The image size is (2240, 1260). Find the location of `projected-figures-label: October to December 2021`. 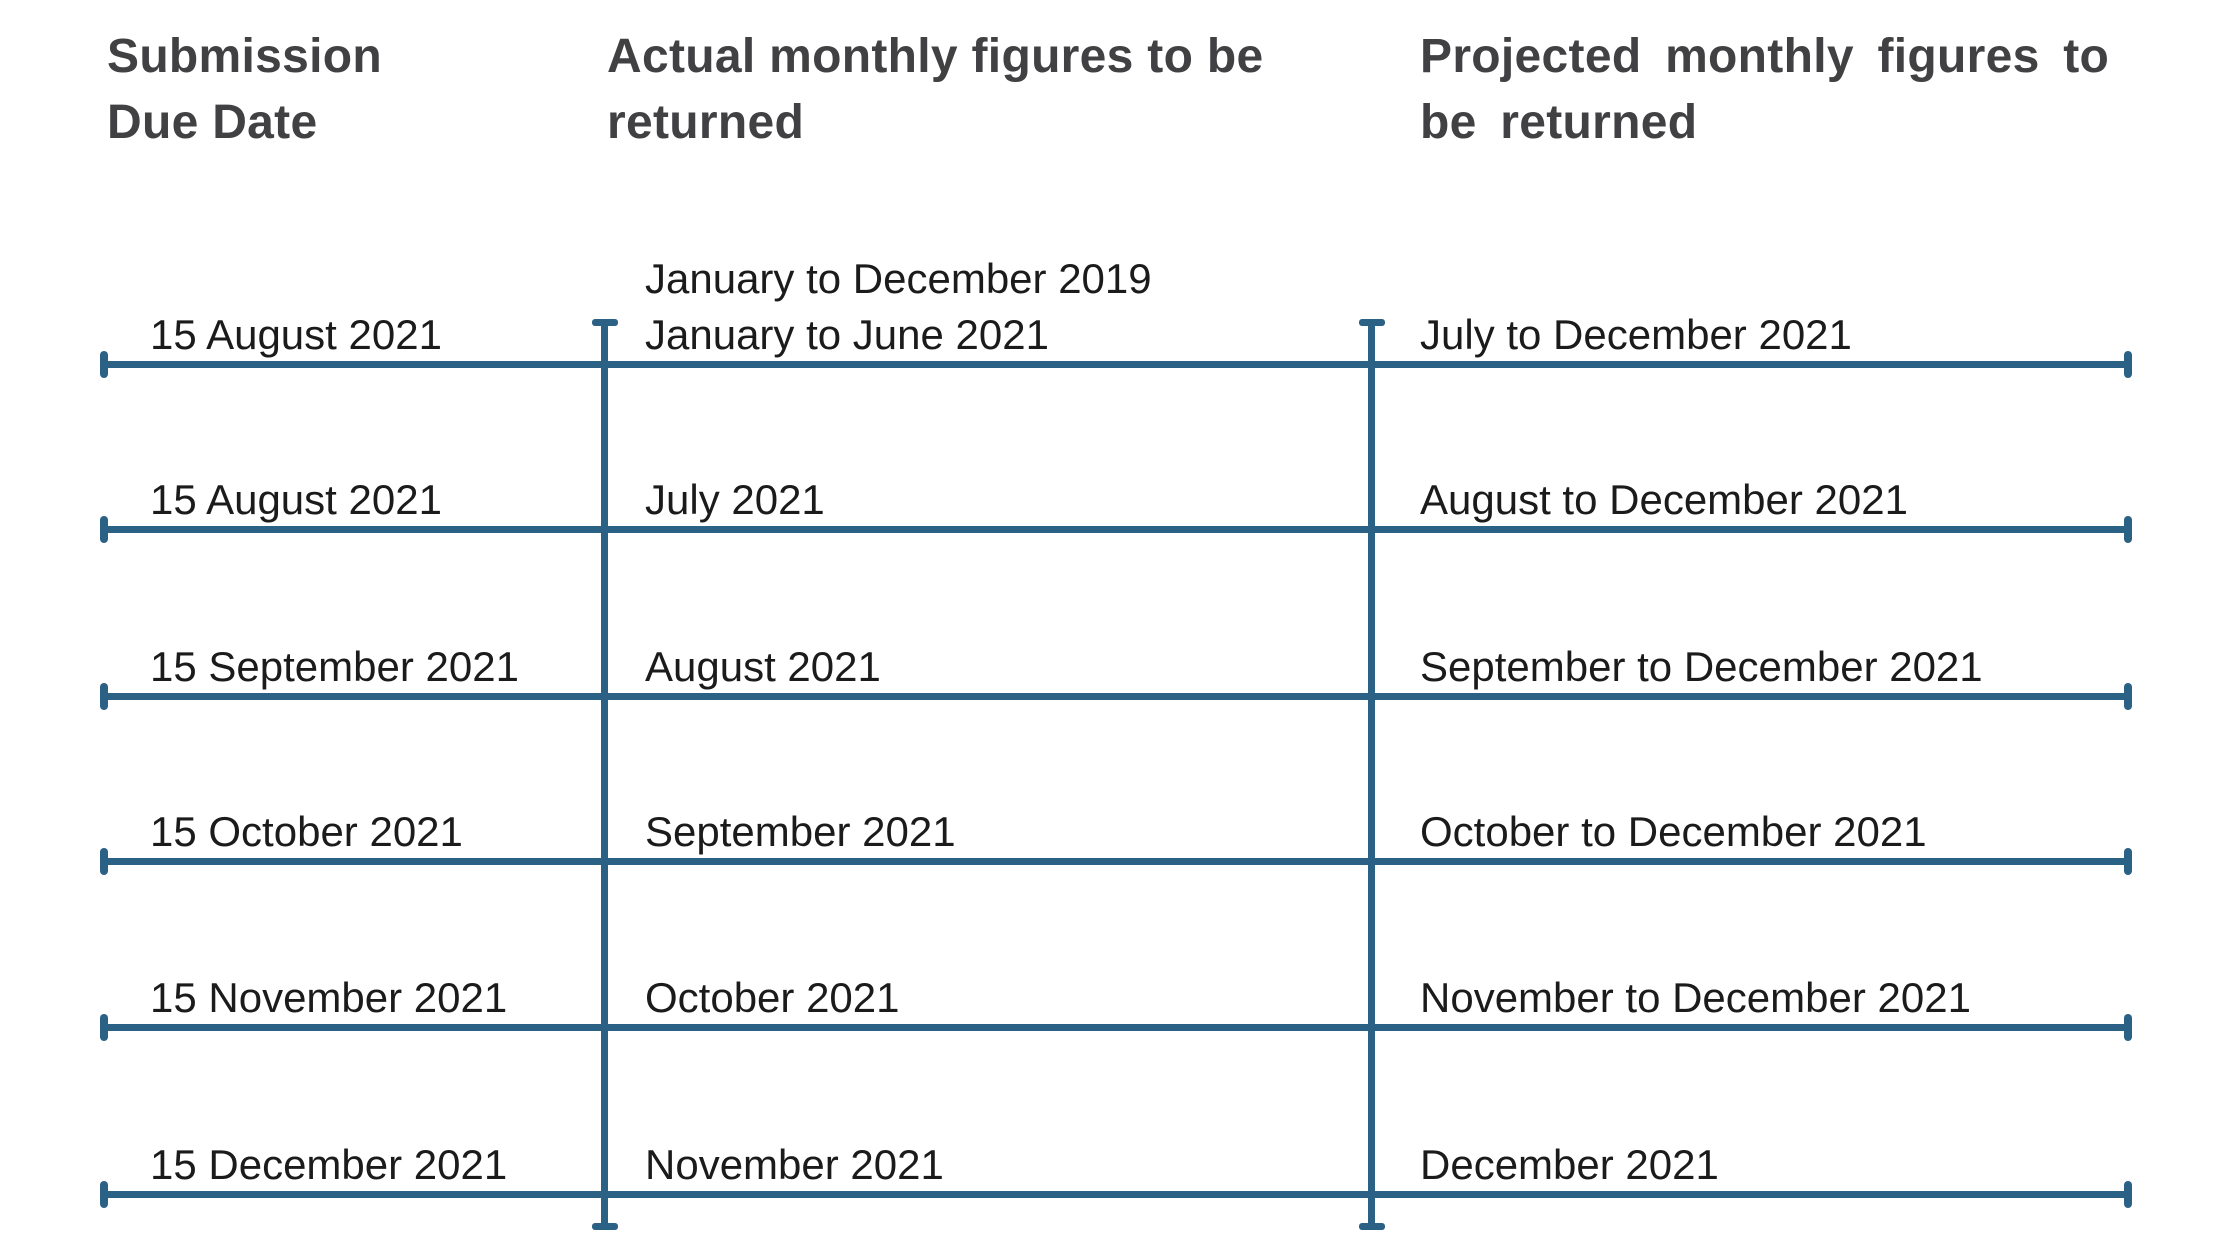

projected-figures-label: October to December 2021 is located at coordinates (1673, 831).